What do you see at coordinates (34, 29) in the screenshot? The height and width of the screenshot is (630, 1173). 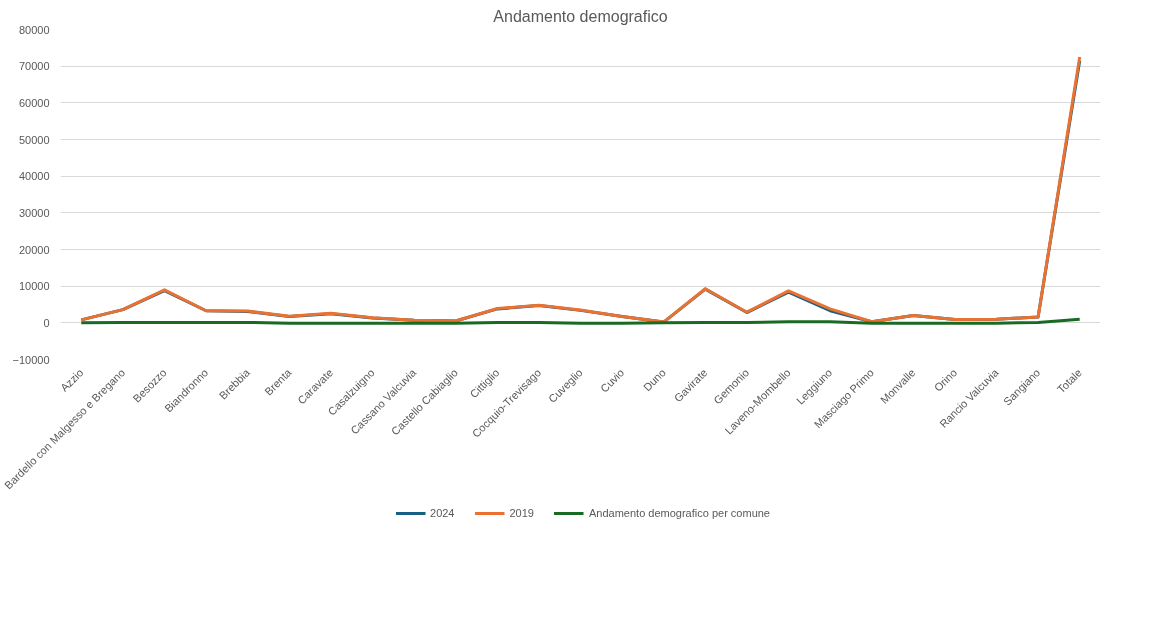 I see `y-tick-label: 80000` at bounding box center [34, 29].